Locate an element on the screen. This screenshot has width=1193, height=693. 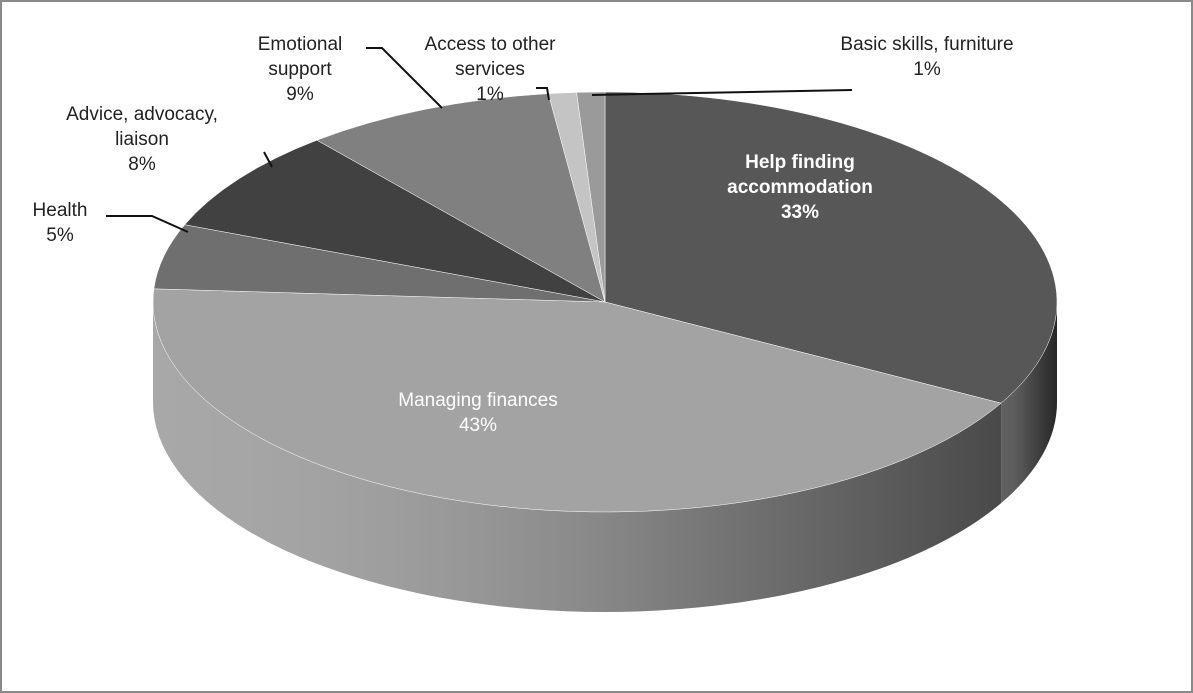
slice-label: Health 5% is located at coordinates (60, 223).